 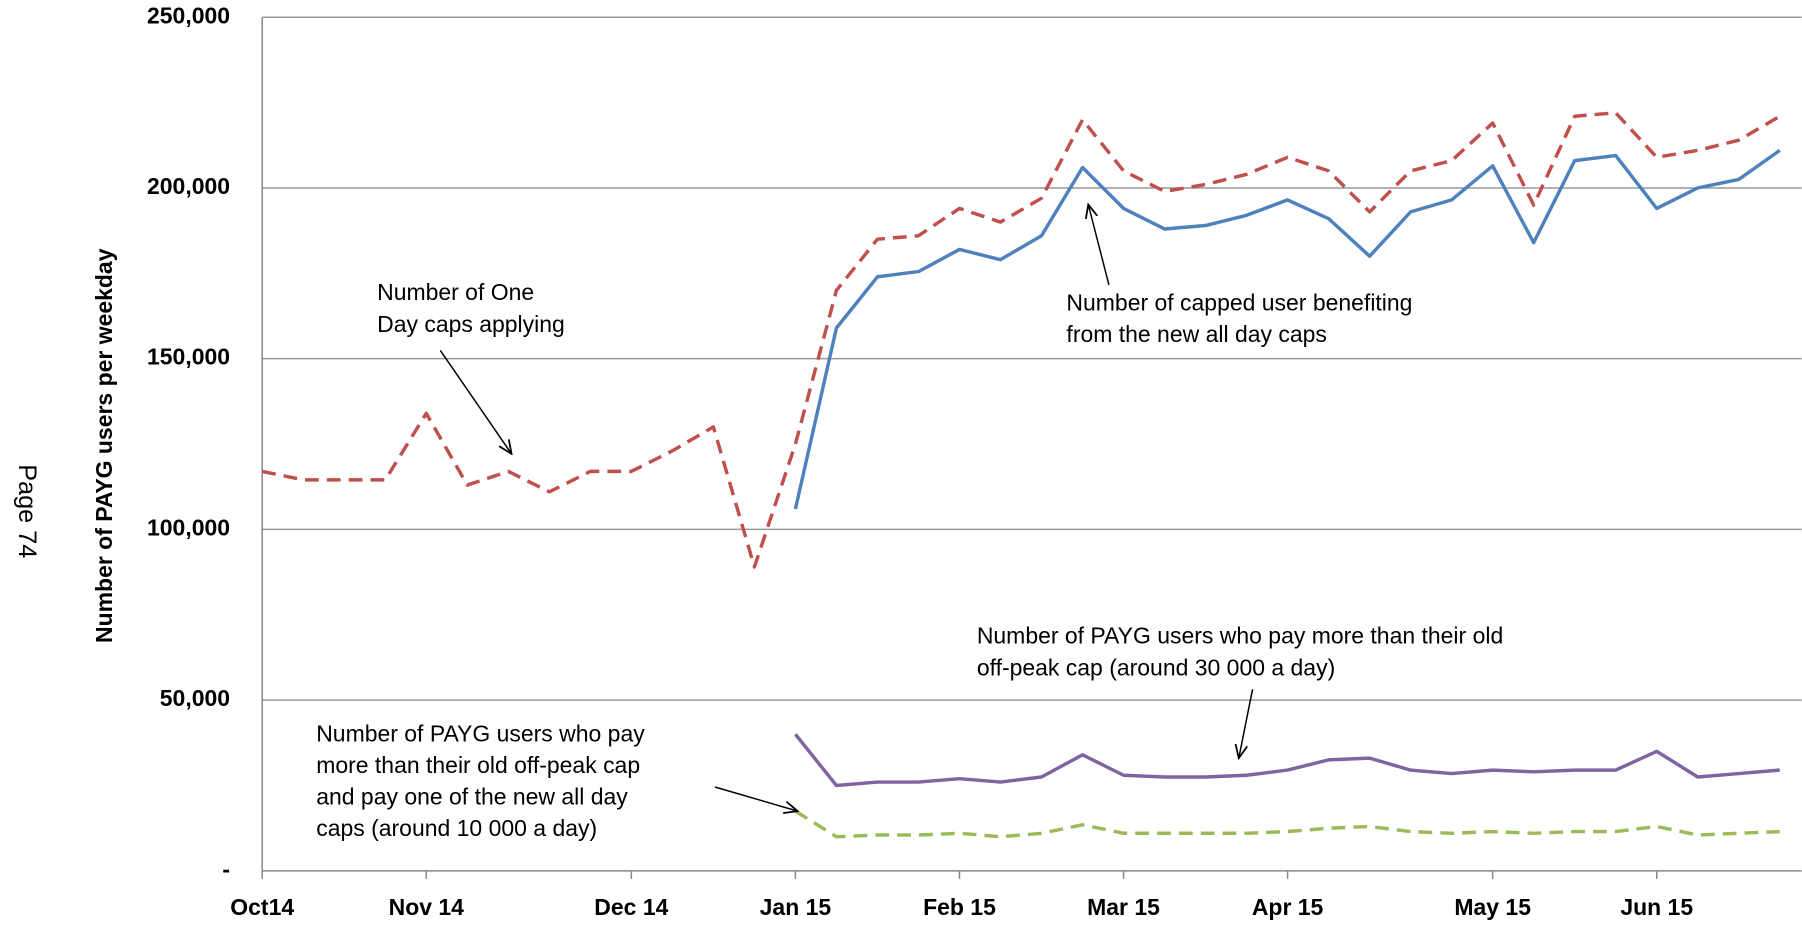 I want to click on annotation: caps (around 10 000 a day), so click(x=456, y=828).